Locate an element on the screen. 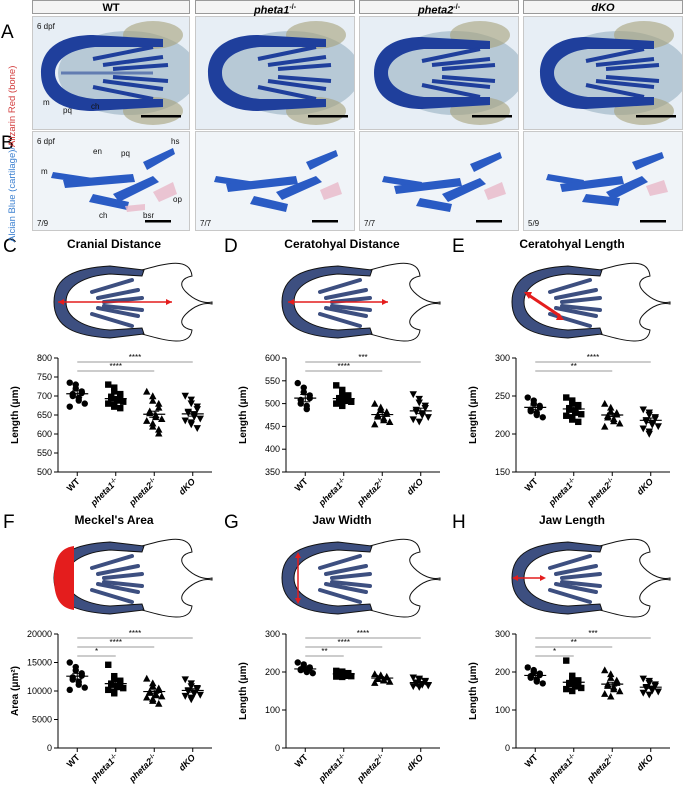 This screenshot has height=786, width=687. significance-label: * is located at coordinates (554, 651).